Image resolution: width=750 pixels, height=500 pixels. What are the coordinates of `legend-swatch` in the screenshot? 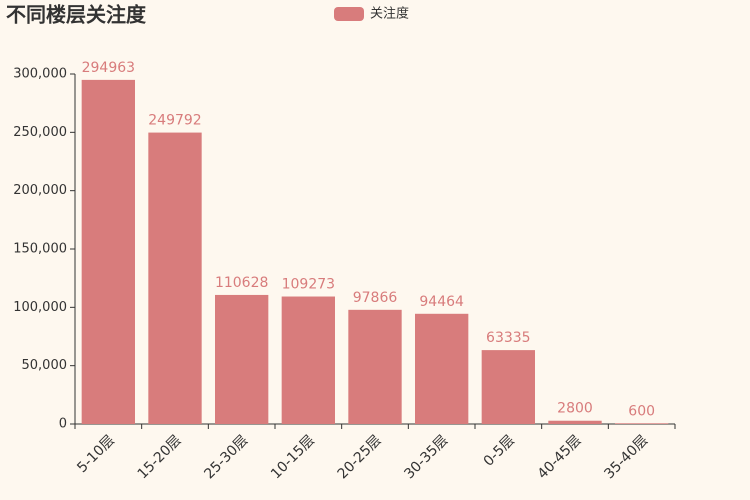 It's located at (349, 14).